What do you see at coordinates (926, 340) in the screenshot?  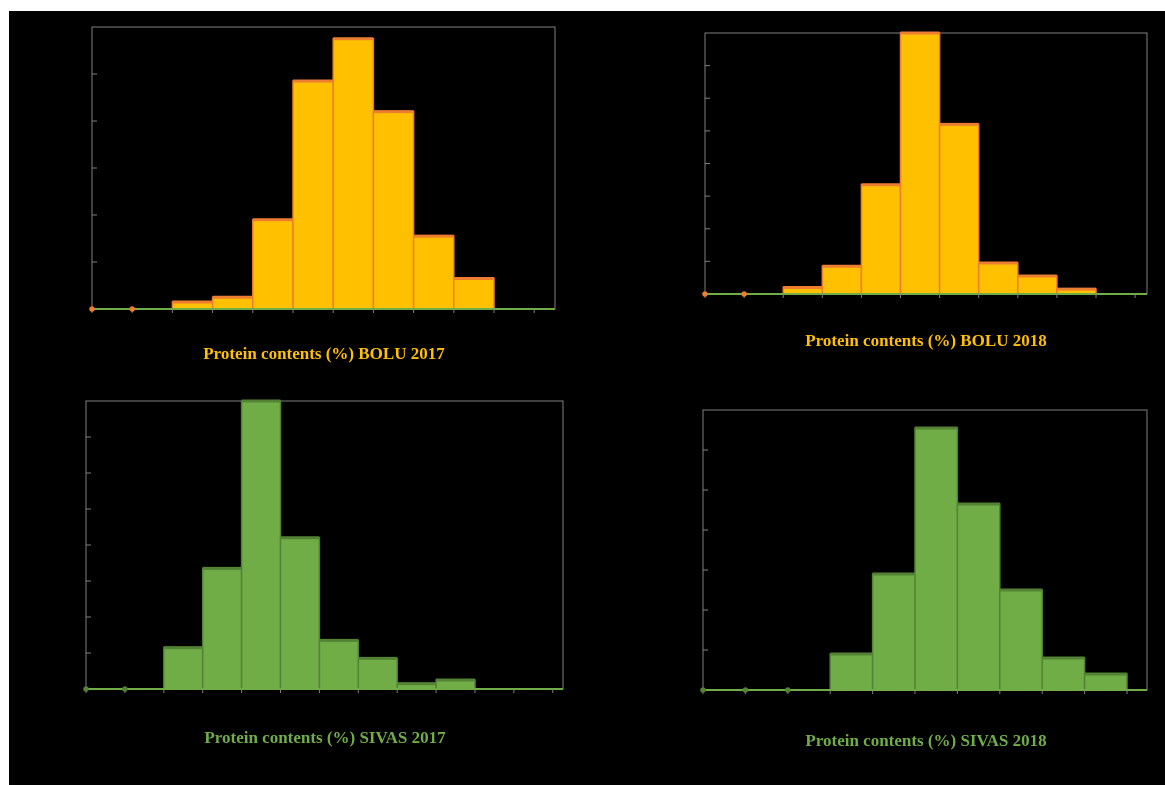 I see `chart-title-bolu-2018: Protein contents (%) BOLU 2018` at bounding box center [926, 340].